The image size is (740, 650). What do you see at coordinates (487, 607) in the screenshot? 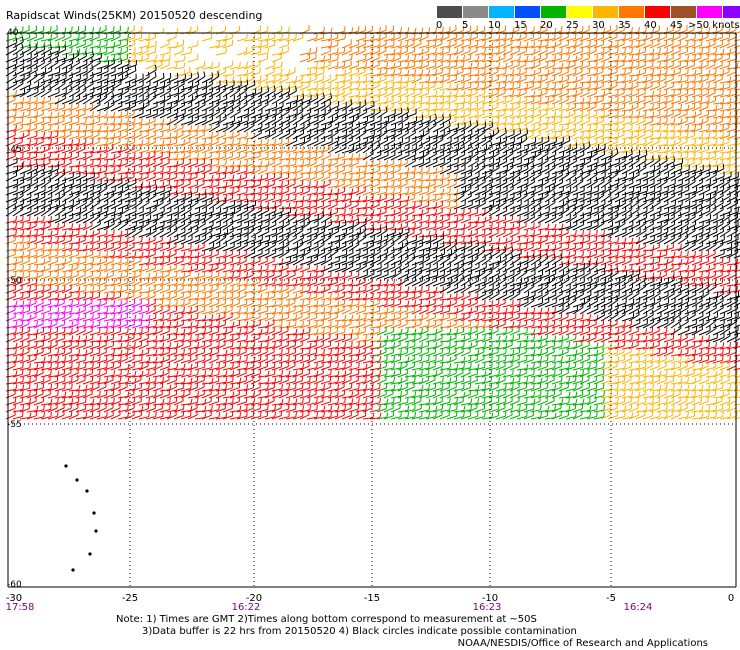
I see `time-label-3: 16:23` at bounding box center [487, 607].